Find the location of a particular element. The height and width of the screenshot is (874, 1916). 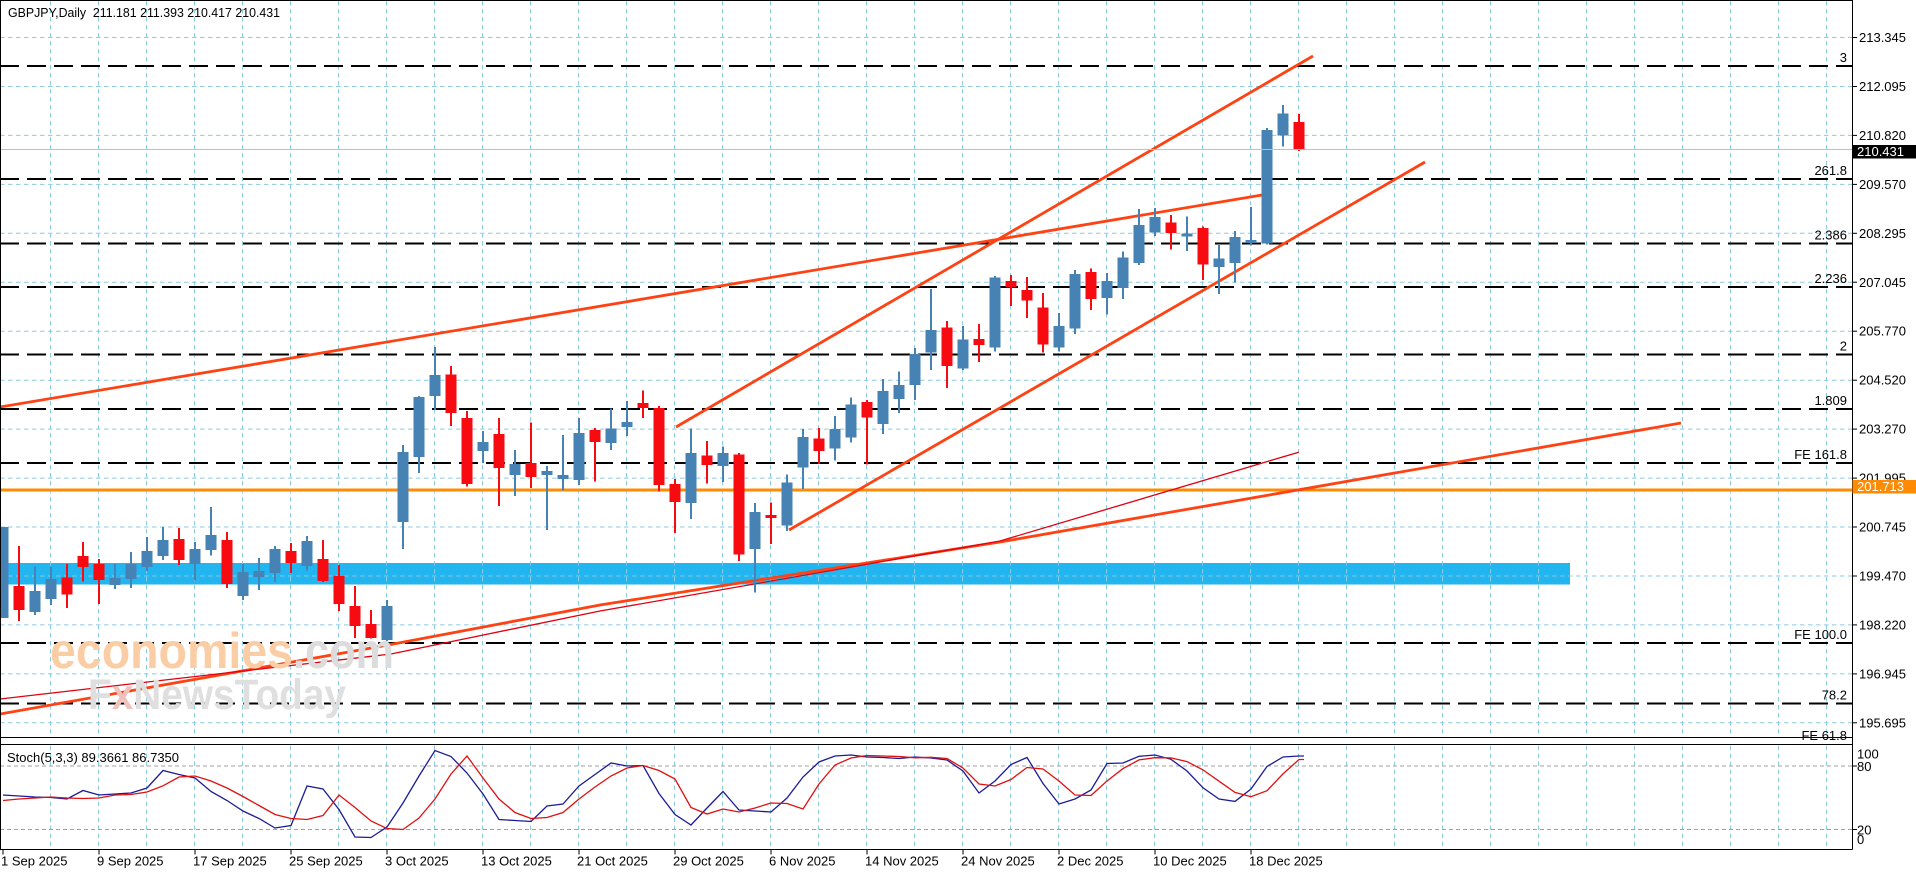

svg-text: 199.470 is located at coordinates (1882, 576).